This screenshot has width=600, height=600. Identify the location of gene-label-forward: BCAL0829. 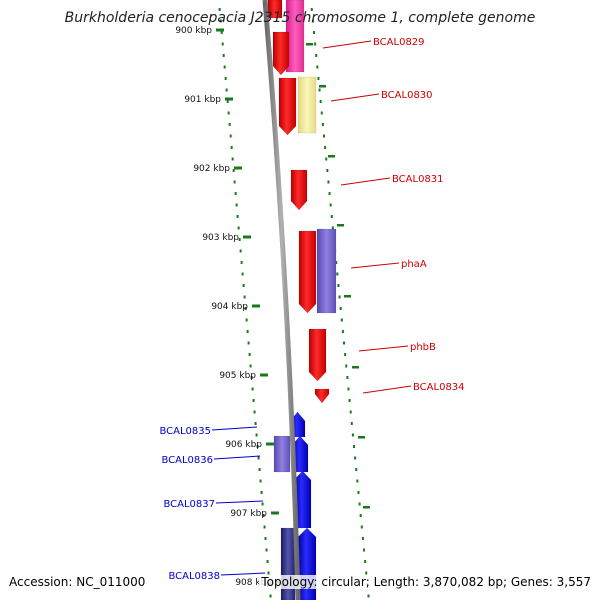
(399, 42).